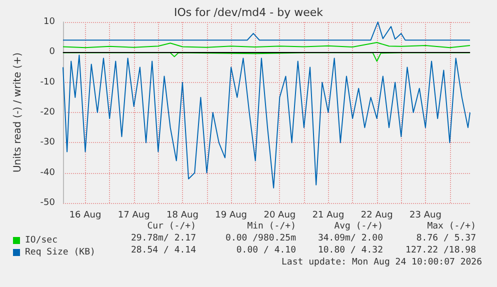  What do you see at coordinates (382, 263) in the screenshot?
I see `text: Last update: Mon Aug 24 10:00:07 2026` at bounding box center [382, 263].